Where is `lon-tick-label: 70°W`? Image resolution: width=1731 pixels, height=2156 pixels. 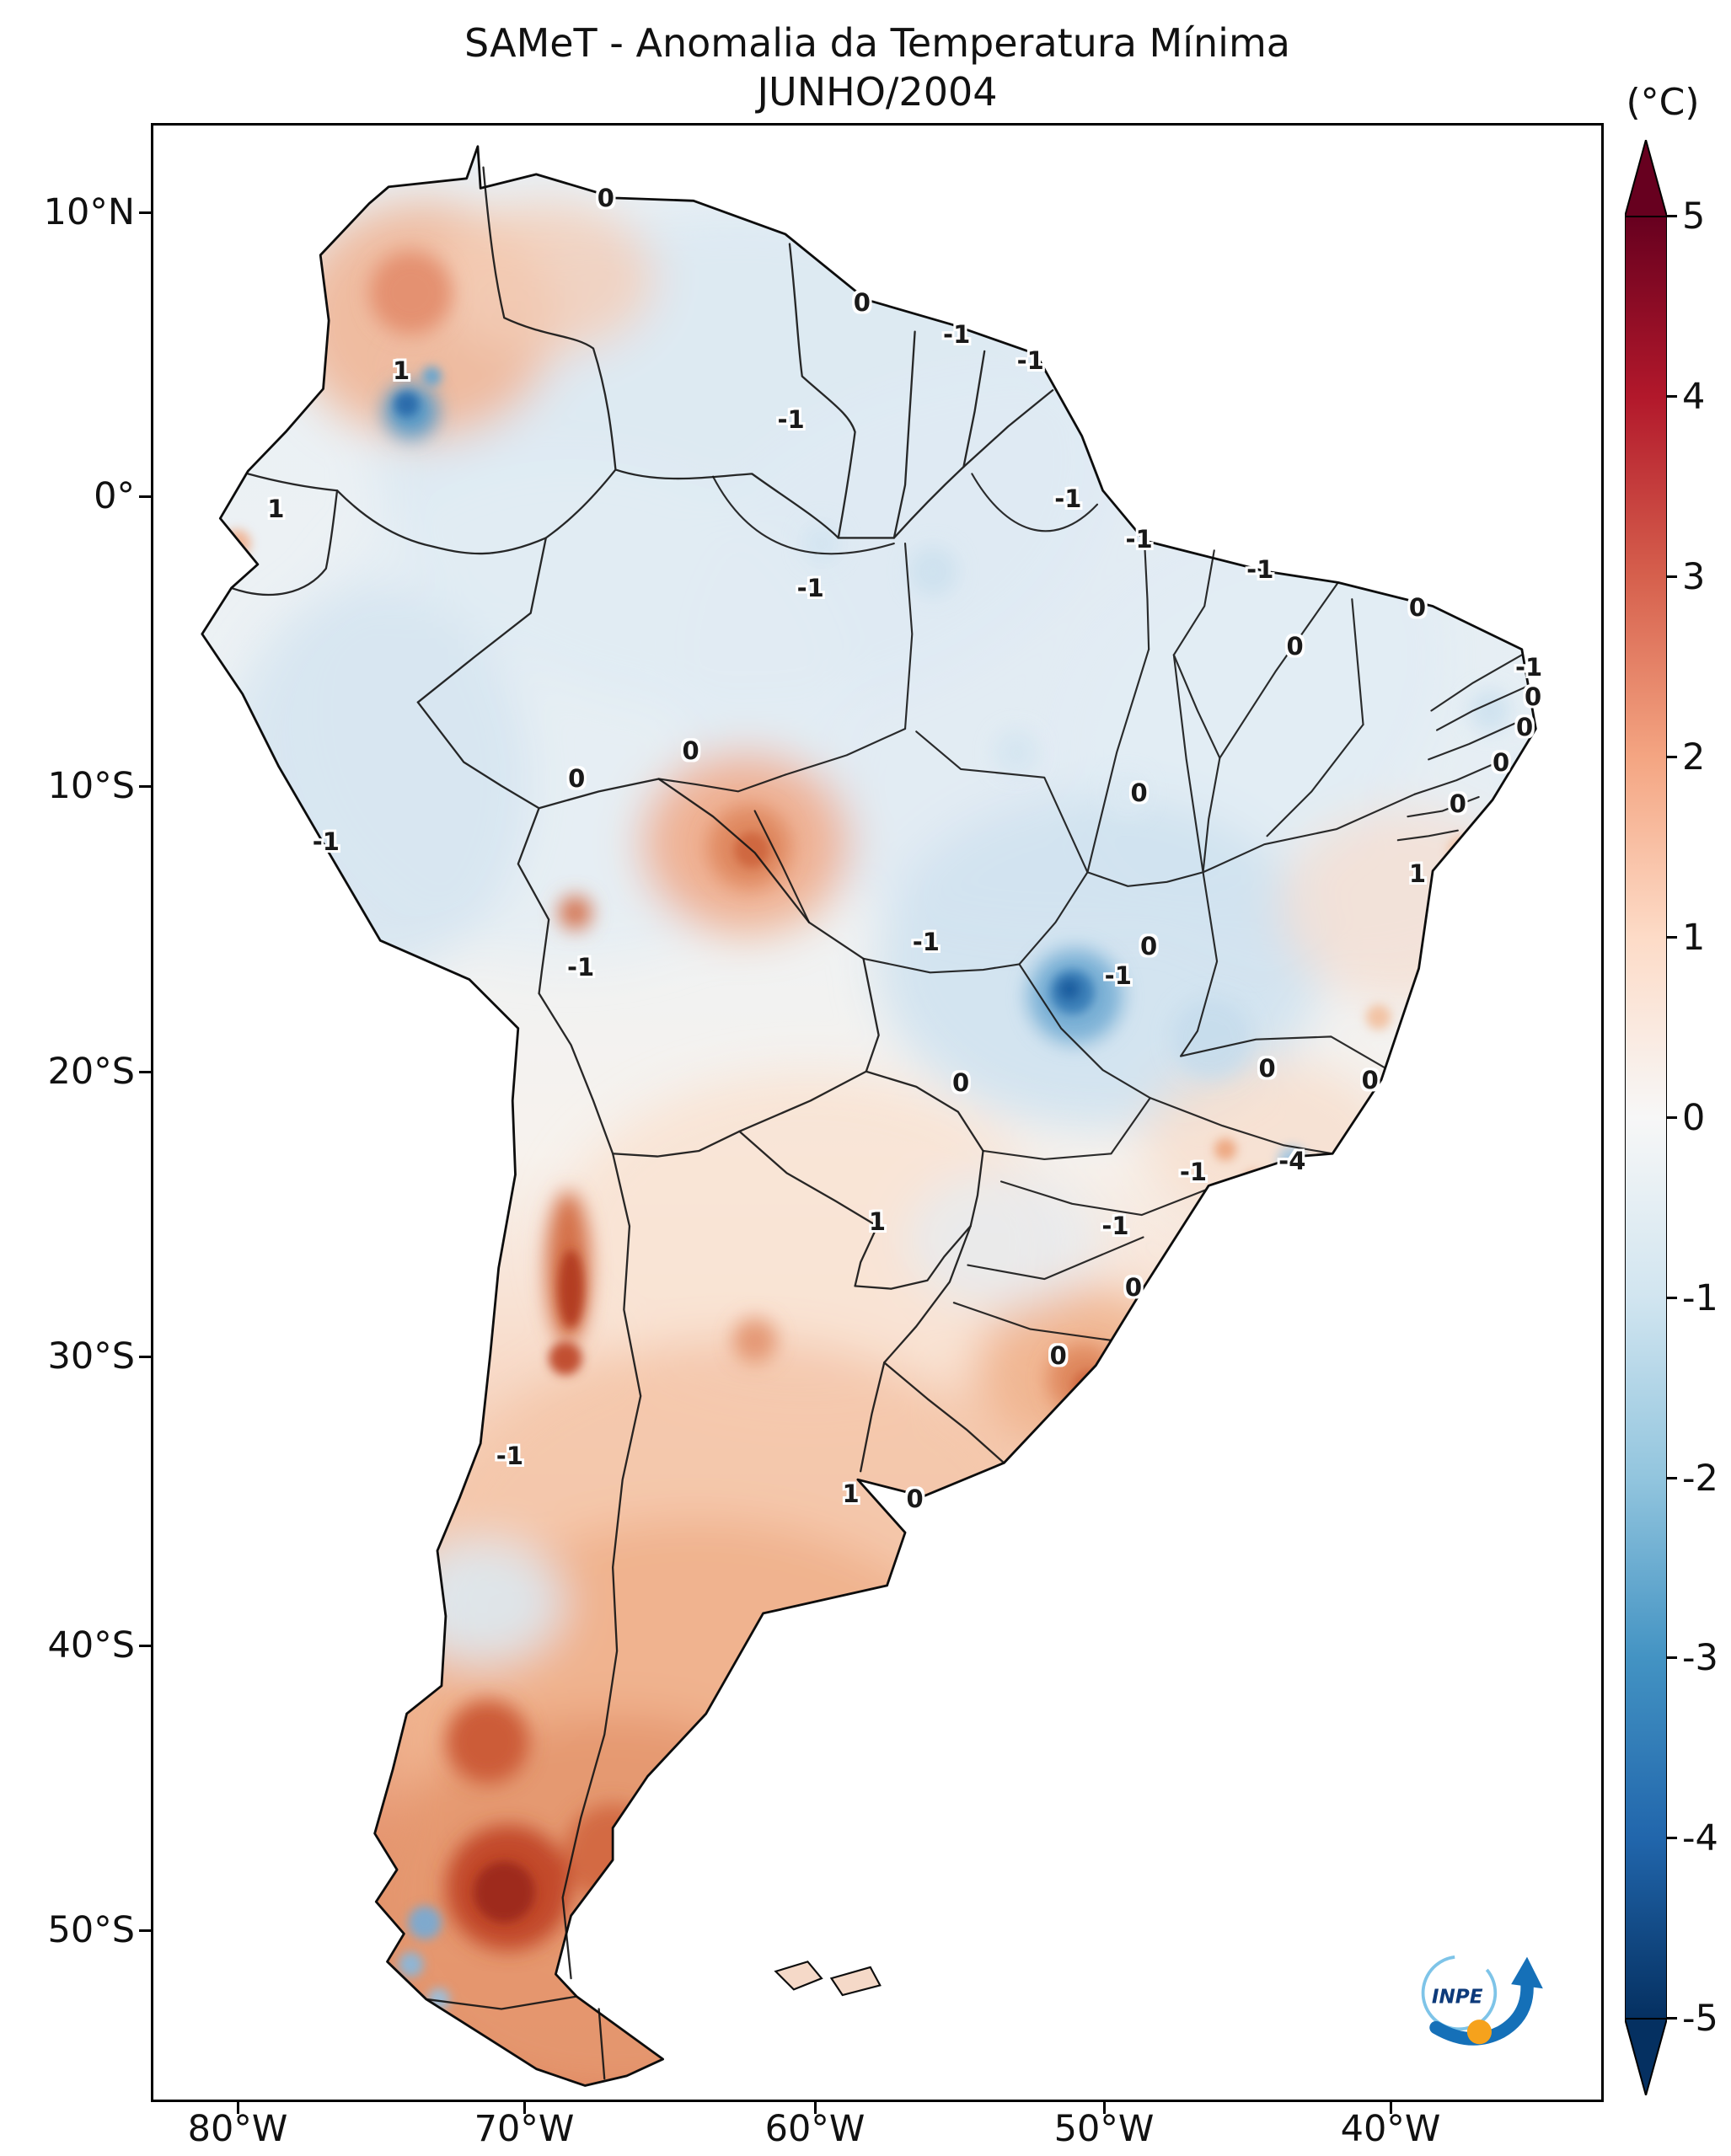 lon-tick-label: 70°W is located at coordinates (524, 2129).